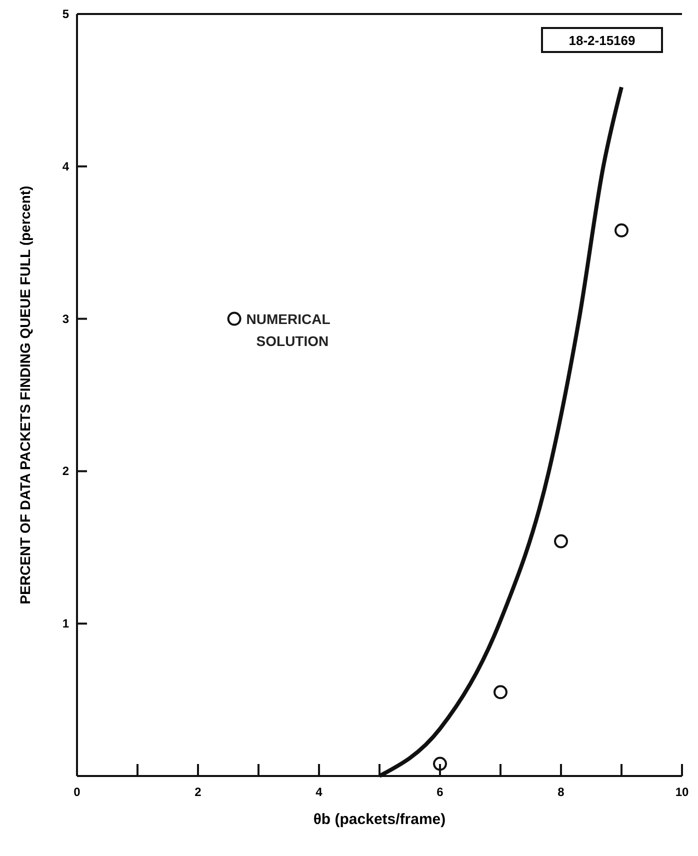  I want to click on legend-label: NUMERICAL SOLUTION, so click(288, 329).